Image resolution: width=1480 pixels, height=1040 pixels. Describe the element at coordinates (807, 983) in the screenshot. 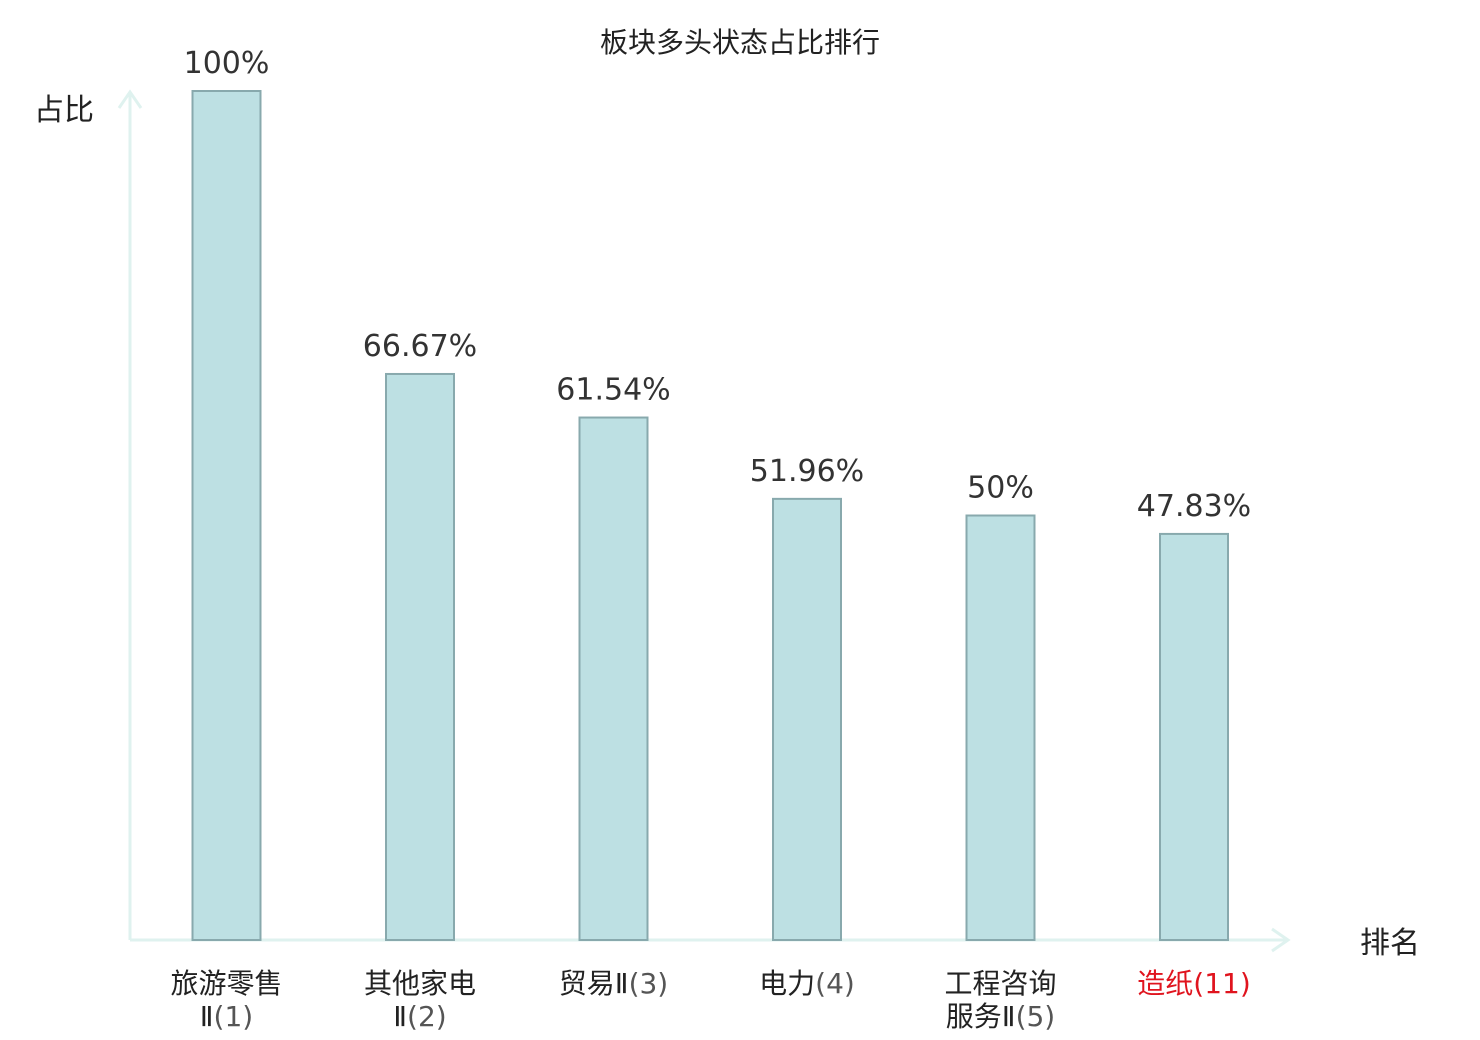

I see `category-label-4: 电力(4)` at that location.